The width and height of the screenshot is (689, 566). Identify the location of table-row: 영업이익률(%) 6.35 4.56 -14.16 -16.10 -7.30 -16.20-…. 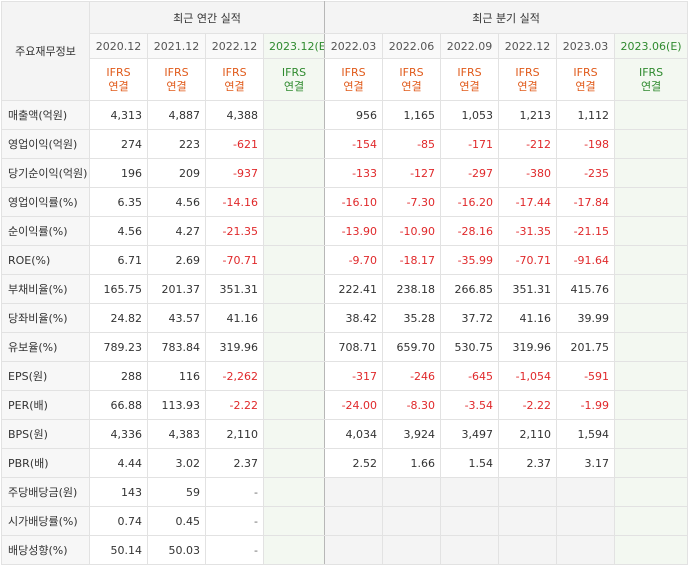
(345, 202).